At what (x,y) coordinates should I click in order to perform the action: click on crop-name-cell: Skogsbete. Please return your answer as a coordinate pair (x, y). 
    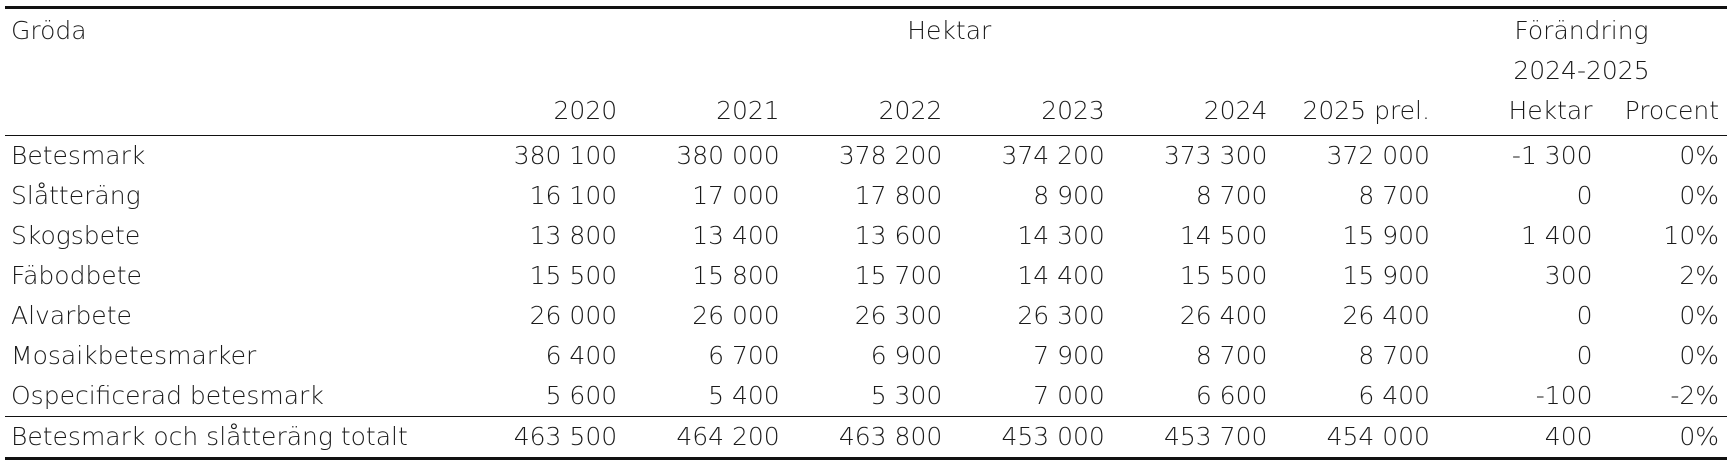
    Looking at the image, I should click on (76, 235).